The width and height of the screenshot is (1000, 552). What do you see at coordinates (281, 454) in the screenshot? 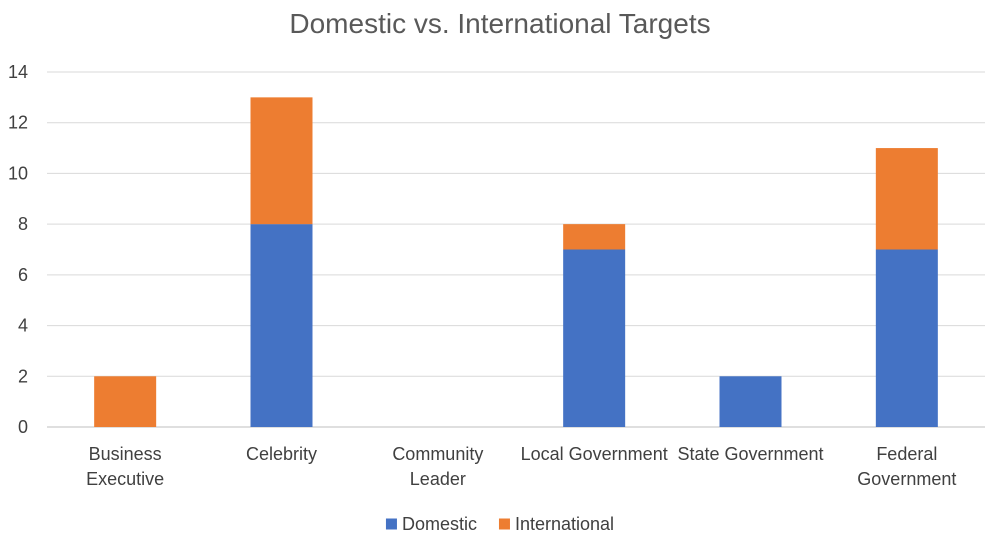
I see `x-category-label: Celebrity` at bounding box center [281, 454].